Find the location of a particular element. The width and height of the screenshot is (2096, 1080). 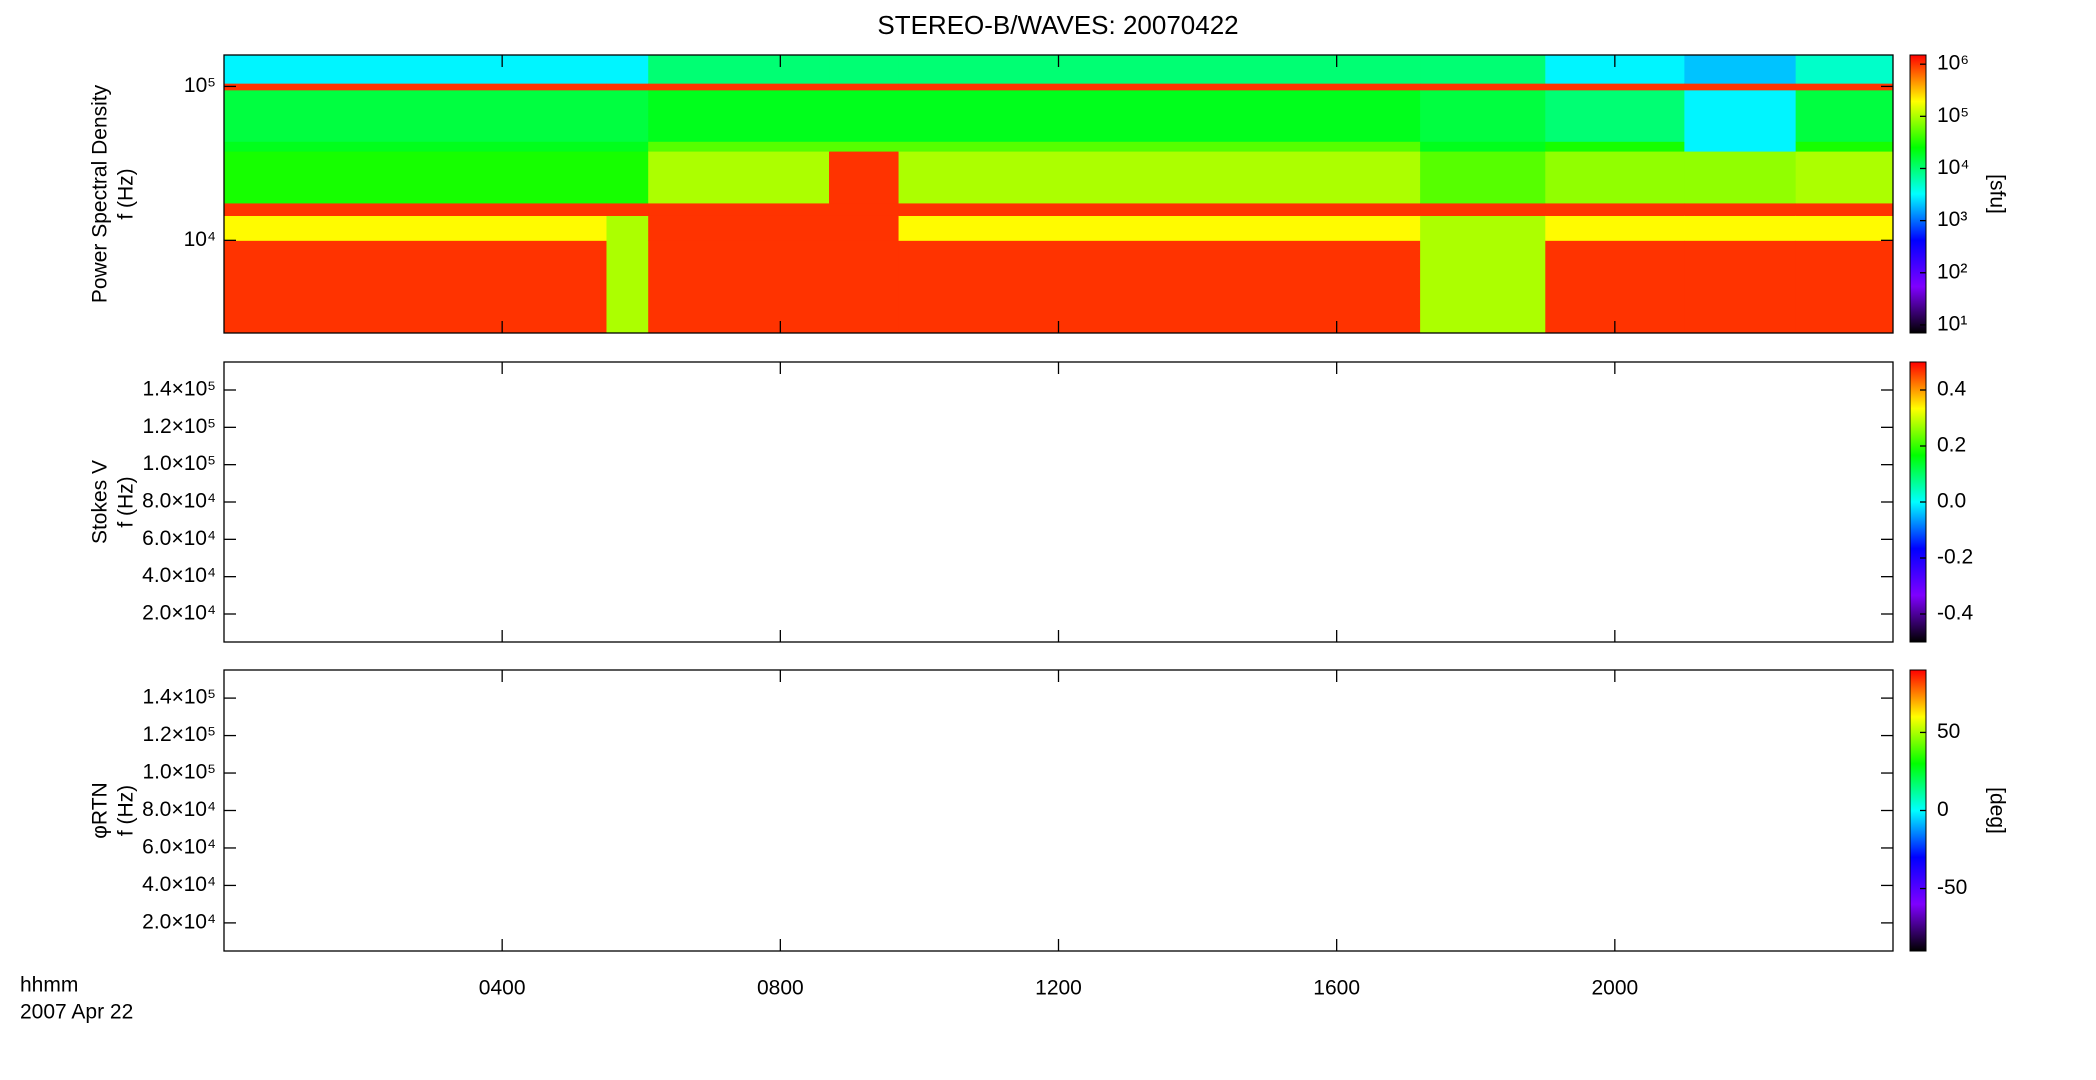

colorbar-tick-label: 10⁵ is located at coordinates (1953, 115).